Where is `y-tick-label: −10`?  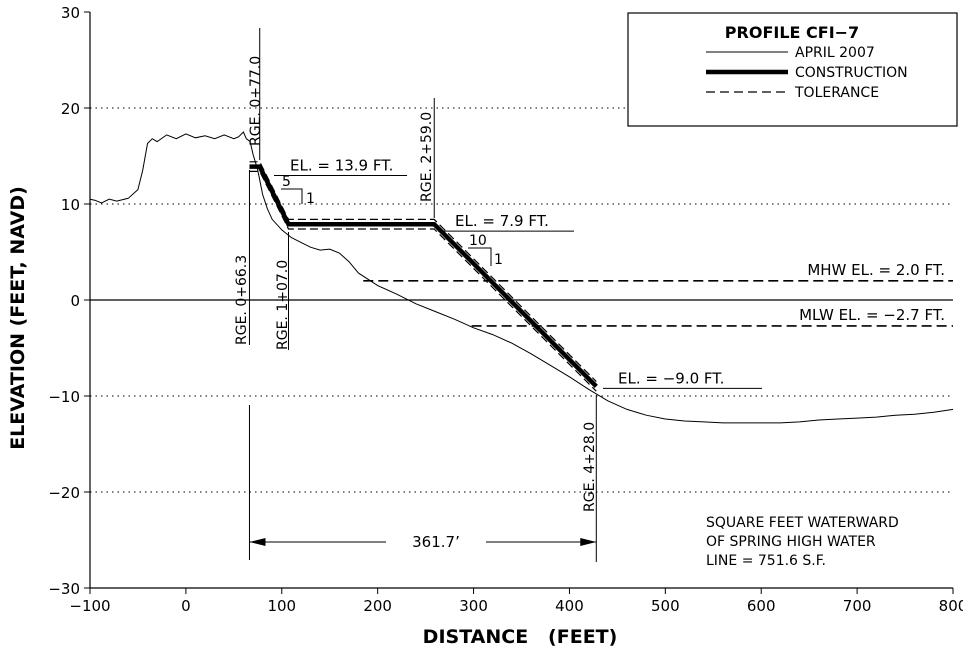
y-tick-label: −10 is located at coordinates (64, 397).